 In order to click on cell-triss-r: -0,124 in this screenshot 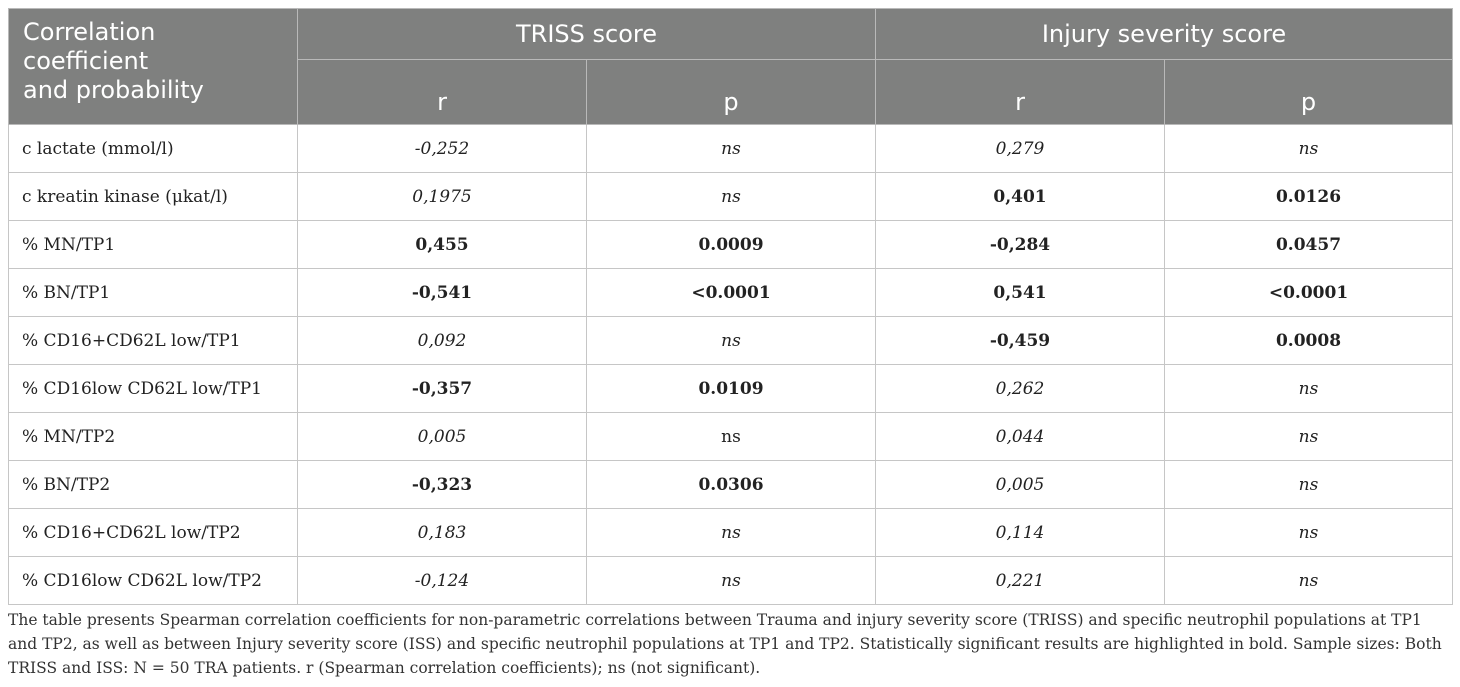, I will do `click(442, 580)`.